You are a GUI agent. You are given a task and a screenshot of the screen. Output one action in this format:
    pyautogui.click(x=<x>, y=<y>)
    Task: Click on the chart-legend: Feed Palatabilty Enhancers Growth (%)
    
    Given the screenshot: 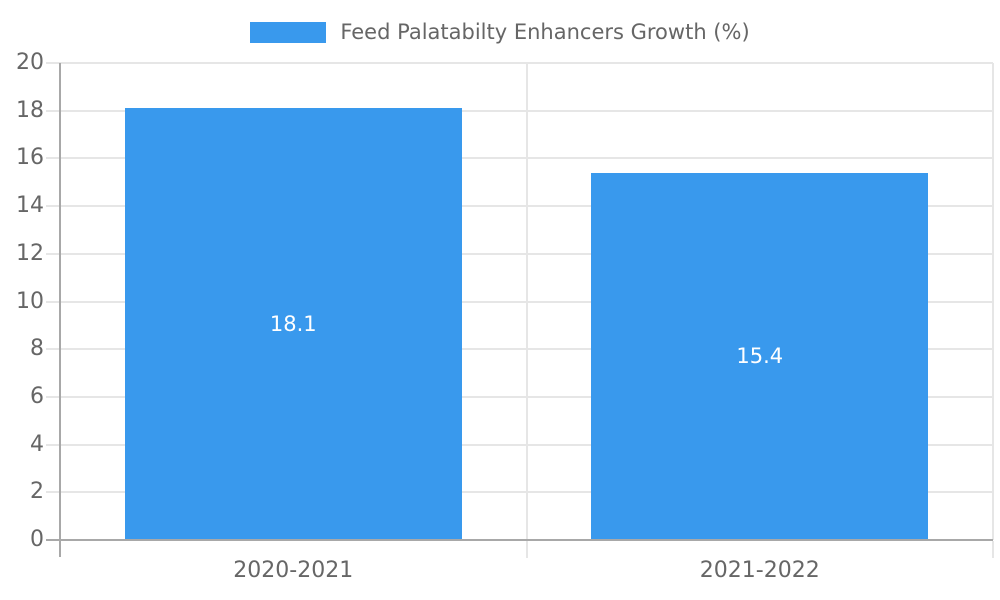 What is the action you would take?
    pyautogui.click(x=500, y=32)
    